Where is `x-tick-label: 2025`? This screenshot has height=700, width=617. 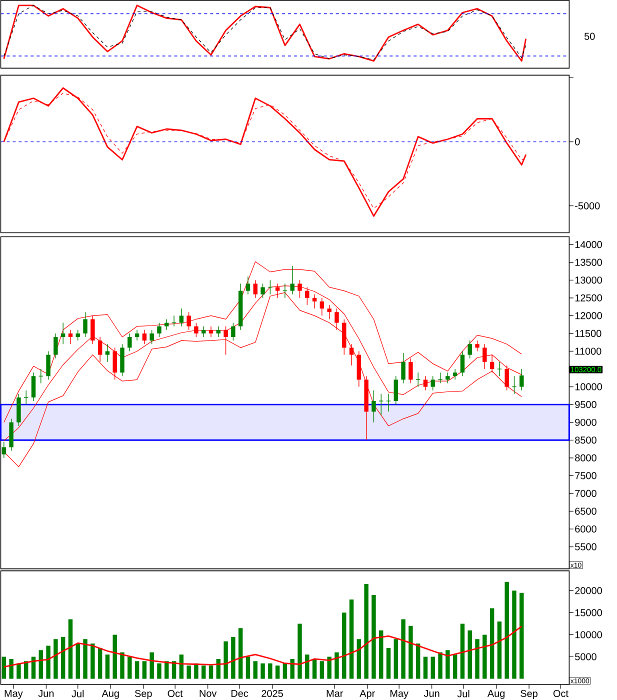
x-tick-label: 2025 is located at coordinates (272, 694).